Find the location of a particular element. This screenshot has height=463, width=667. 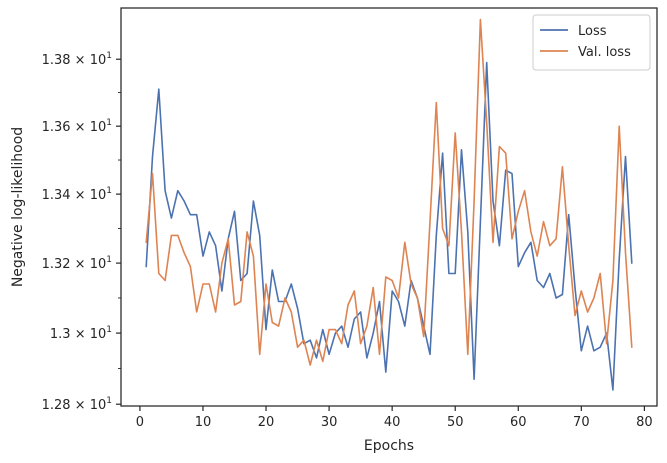

legend-box is located at coordinates (591, 42).